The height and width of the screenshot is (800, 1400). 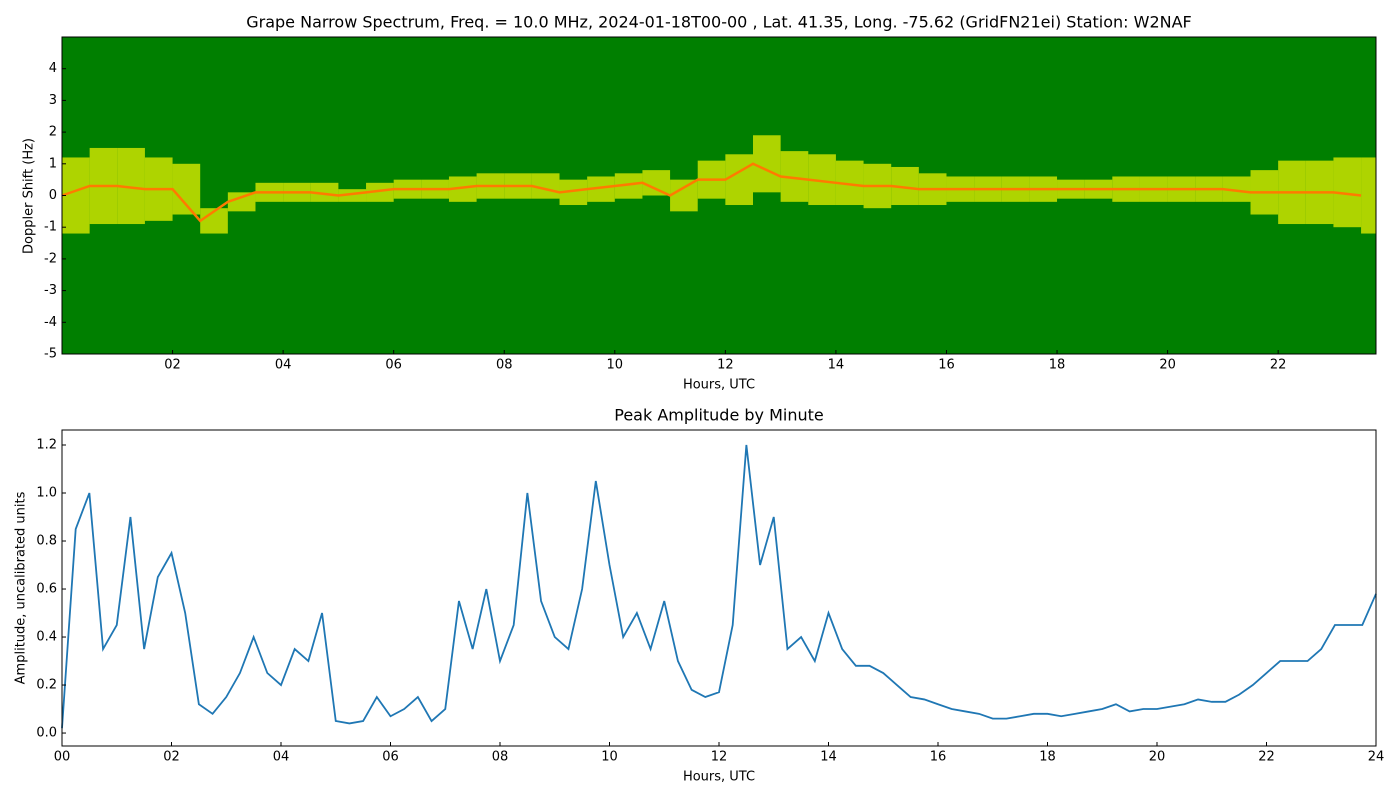 I want to click on y-tick-label: -3, so click(x=50, y=290).